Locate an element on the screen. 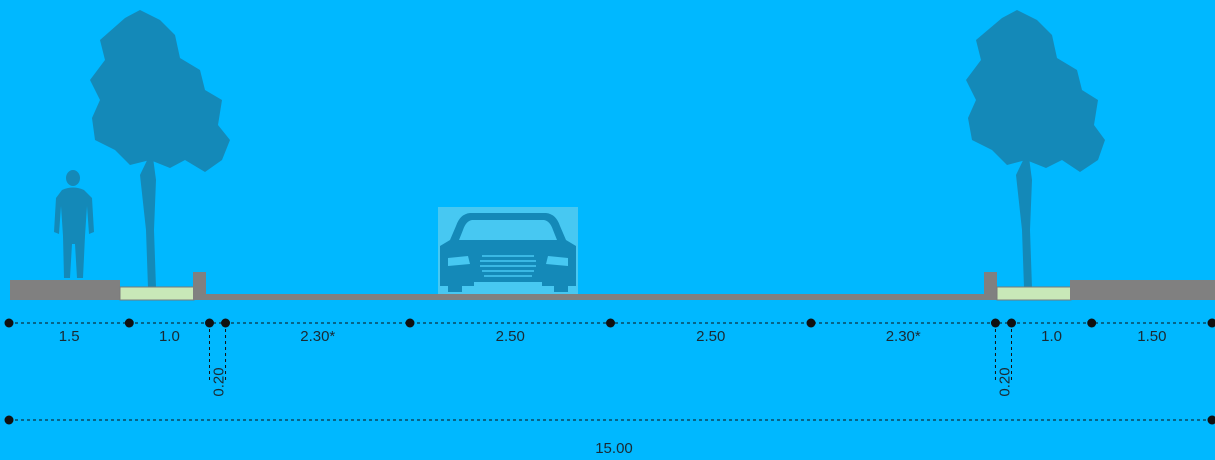  right-sidewalk is located at coordinates (1142, 290).